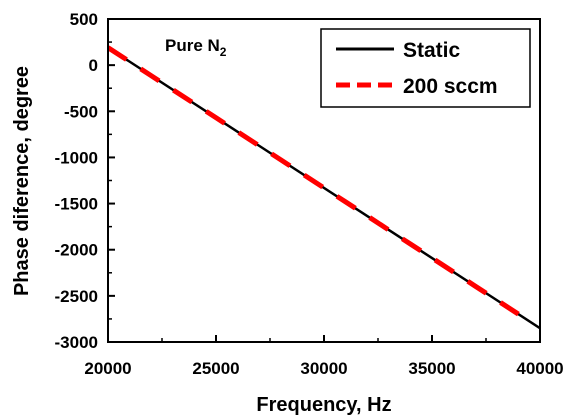  What do you see at coordinates (431, 368) in the screenshot?
I see `x-tick-label: 35000` at bounding box center [431, 368].